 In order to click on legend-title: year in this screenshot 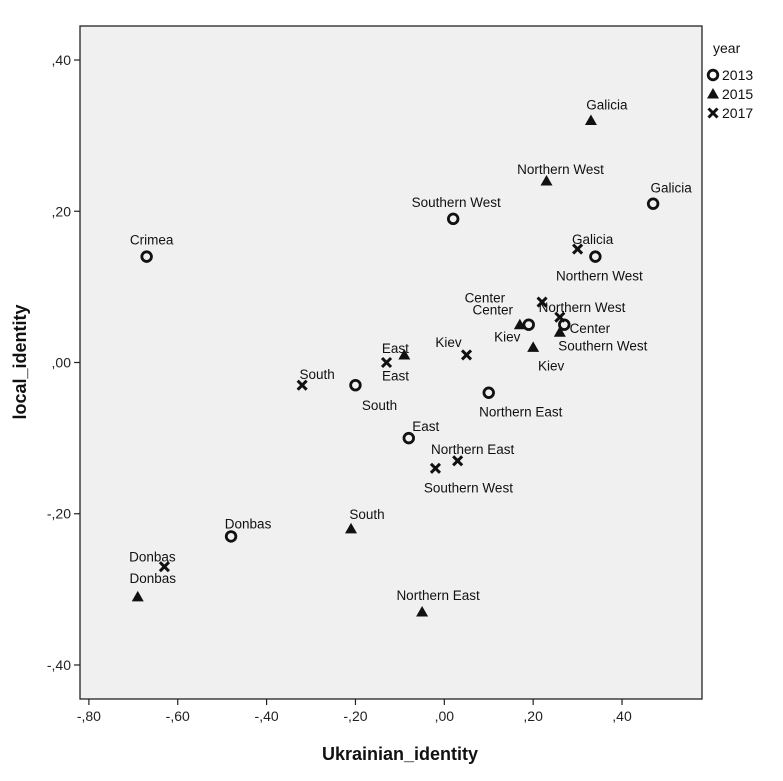, I will do `click(727, 48)`.